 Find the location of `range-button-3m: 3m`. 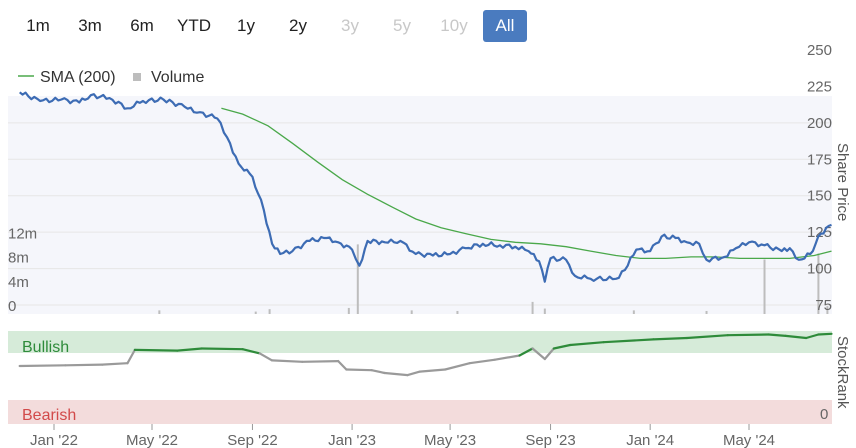

range-button-3m: 3m is located at coordinates (90, 25).